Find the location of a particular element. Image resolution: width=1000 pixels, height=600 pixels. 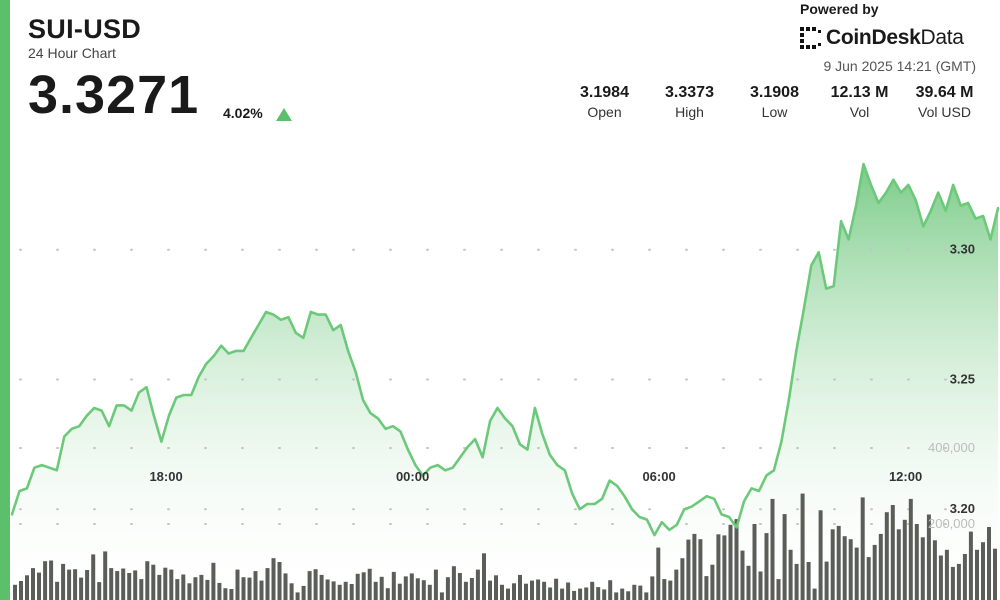

pair-title: SUI-USD is located at coordinates (85, 29).